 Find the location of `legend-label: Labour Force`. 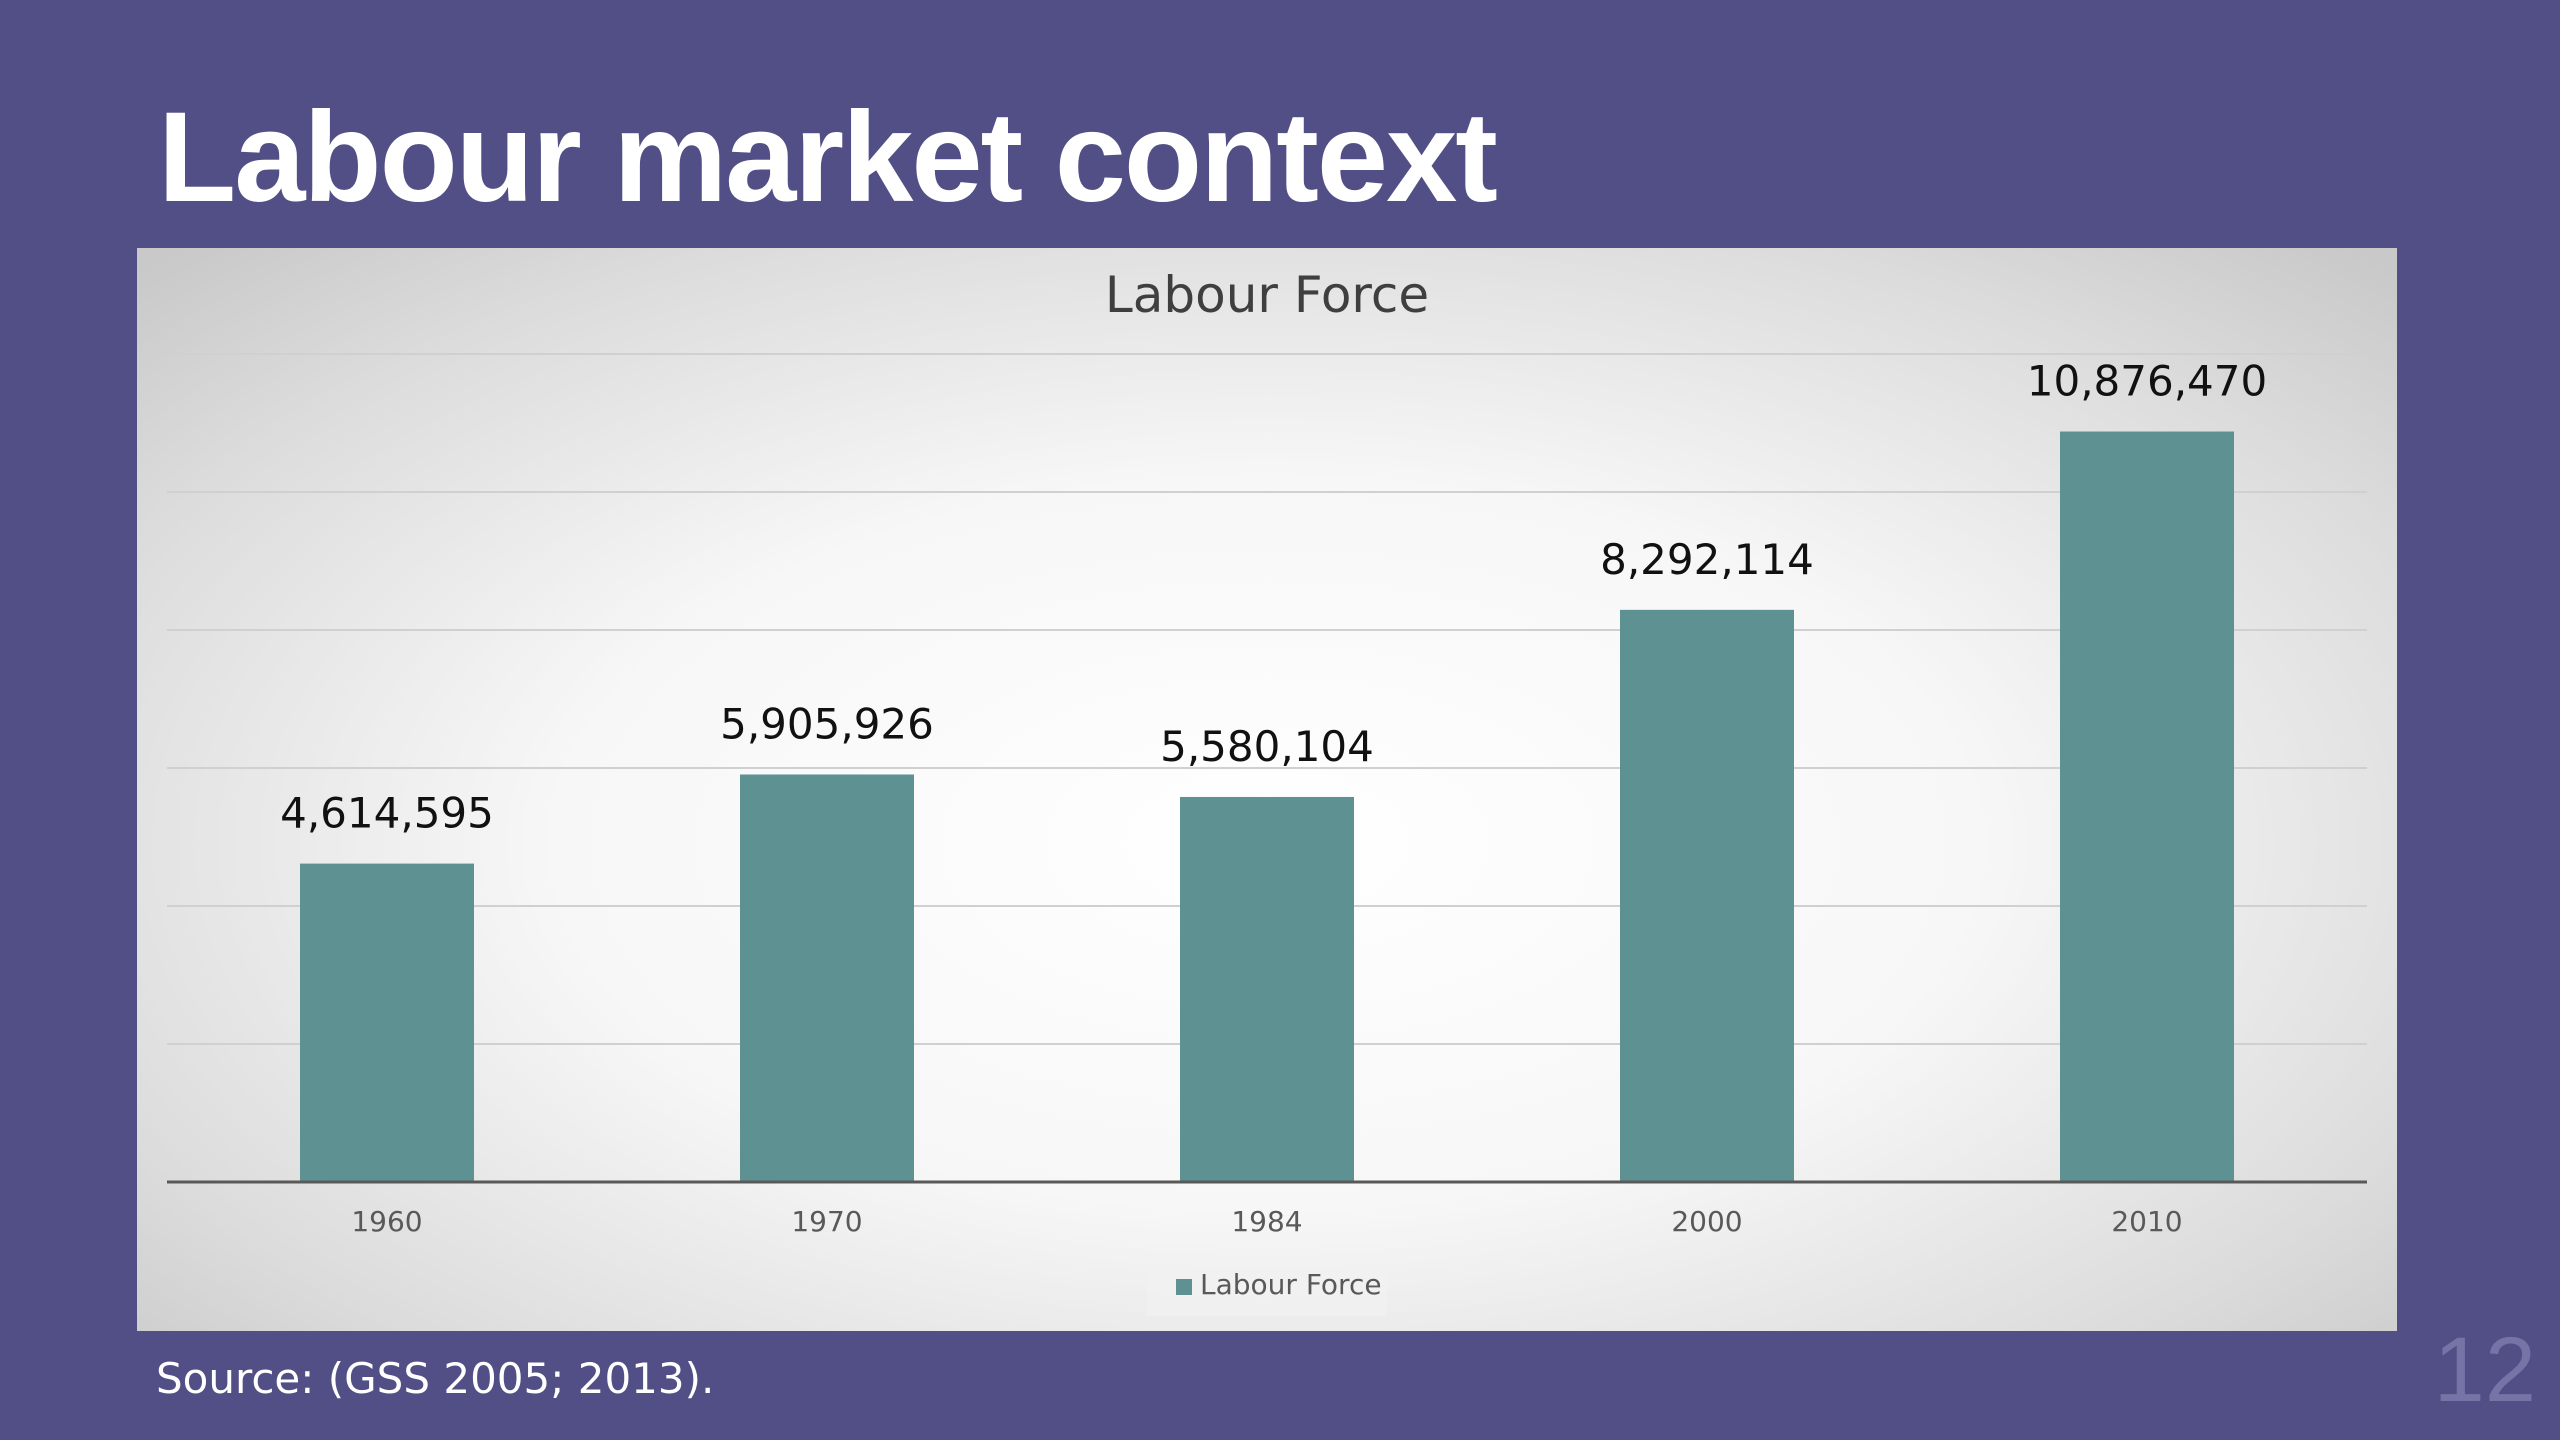

legend-label: Labour Force is located at coordinates (1291, 1284).